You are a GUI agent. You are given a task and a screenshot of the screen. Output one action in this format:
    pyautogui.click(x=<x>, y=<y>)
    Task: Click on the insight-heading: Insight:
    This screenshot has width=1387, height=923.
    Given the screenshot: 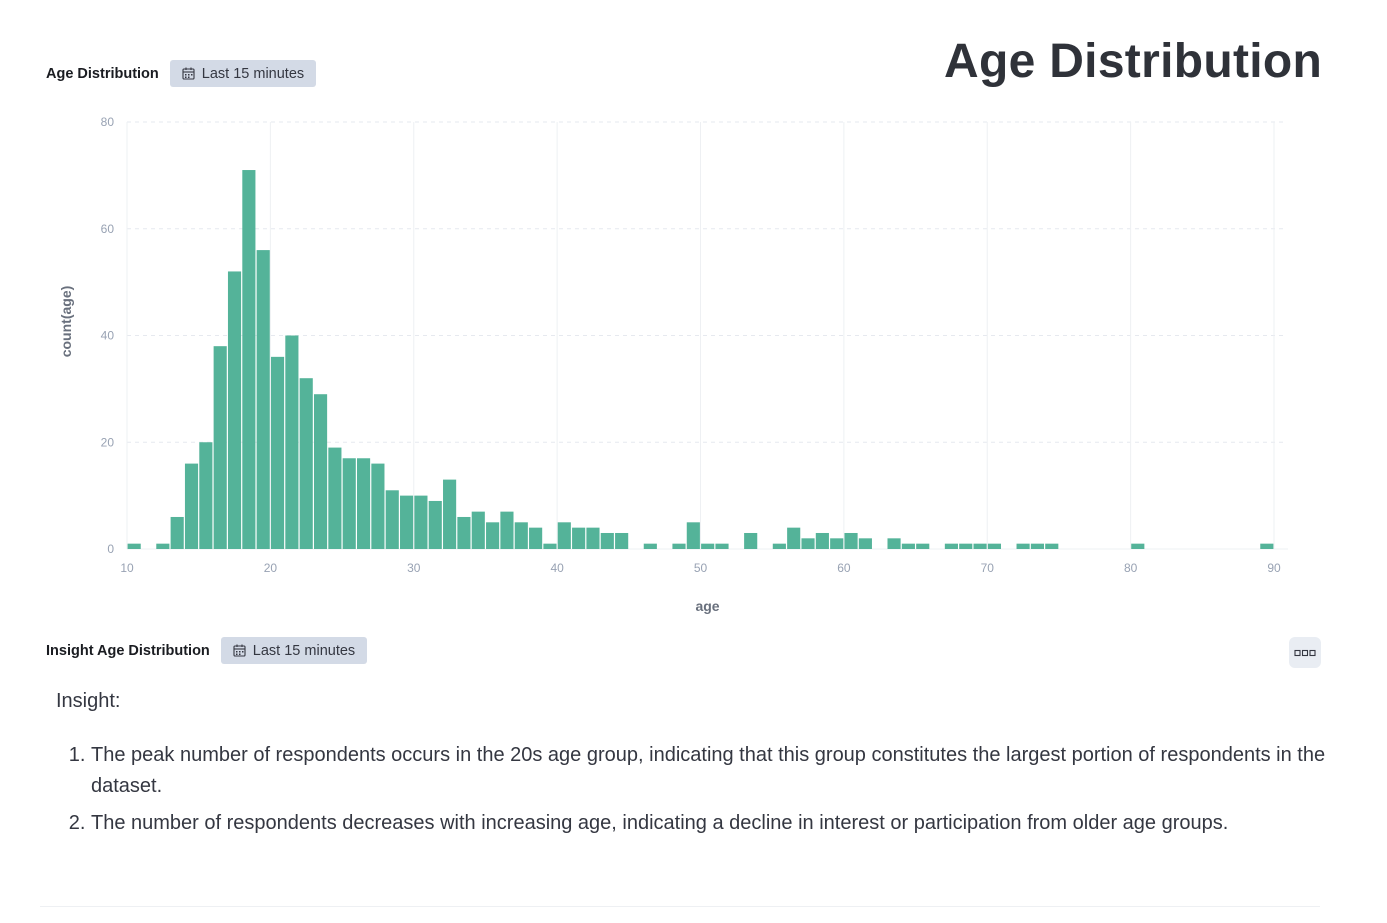 What is the action you would take?
    pyautogui.click(x=88, y=701)
    